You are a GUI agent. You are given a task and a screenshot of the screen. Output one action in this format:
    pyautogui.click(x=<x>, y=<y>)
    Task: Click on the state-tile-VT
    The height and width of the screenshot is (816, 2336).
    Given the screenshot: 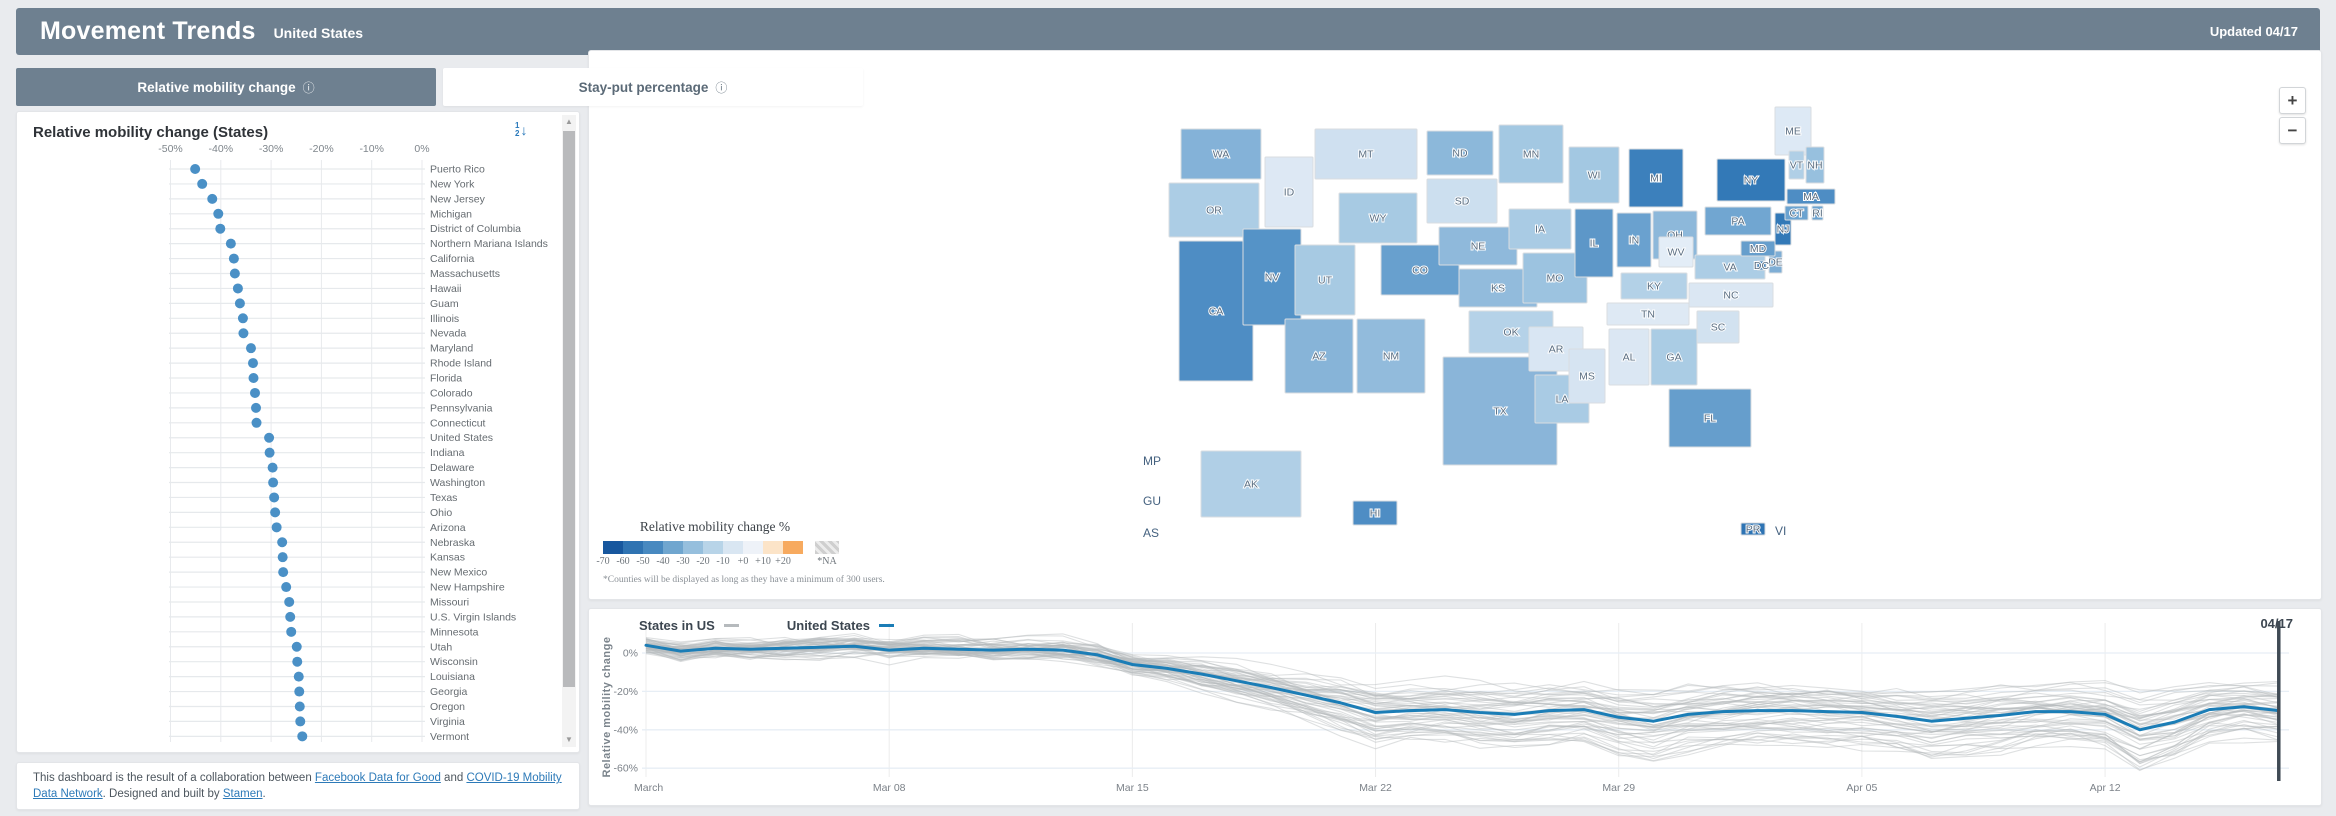 What is the action you would take?
    pyautogui.click(x=1796, y=165)
    